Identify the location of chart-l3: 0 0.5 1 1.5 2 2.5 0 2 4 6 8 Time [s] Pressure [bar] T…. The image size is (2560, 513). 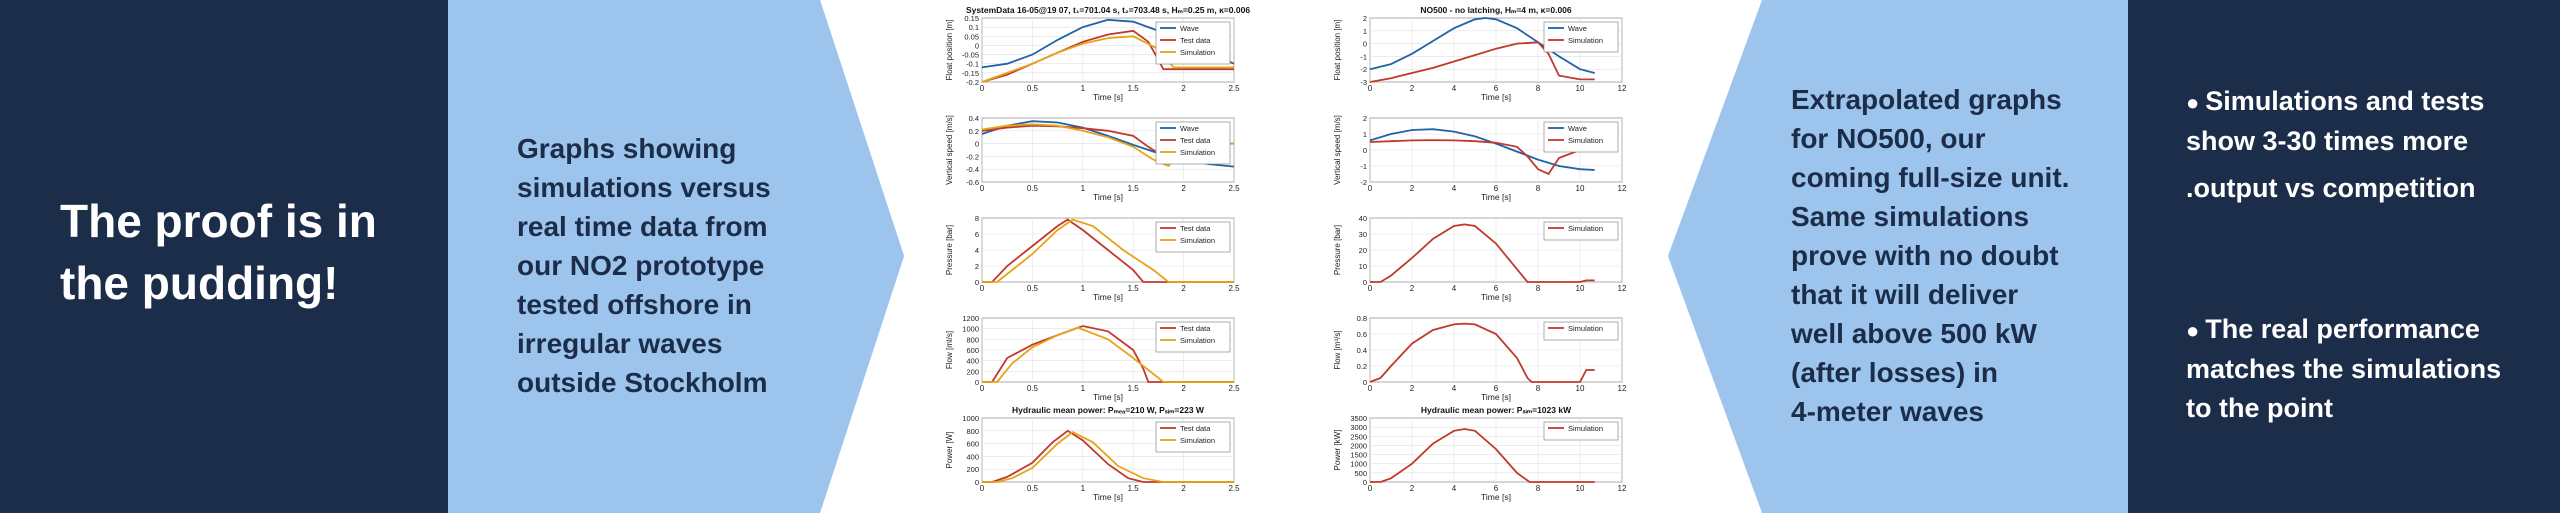
(1092, 258).